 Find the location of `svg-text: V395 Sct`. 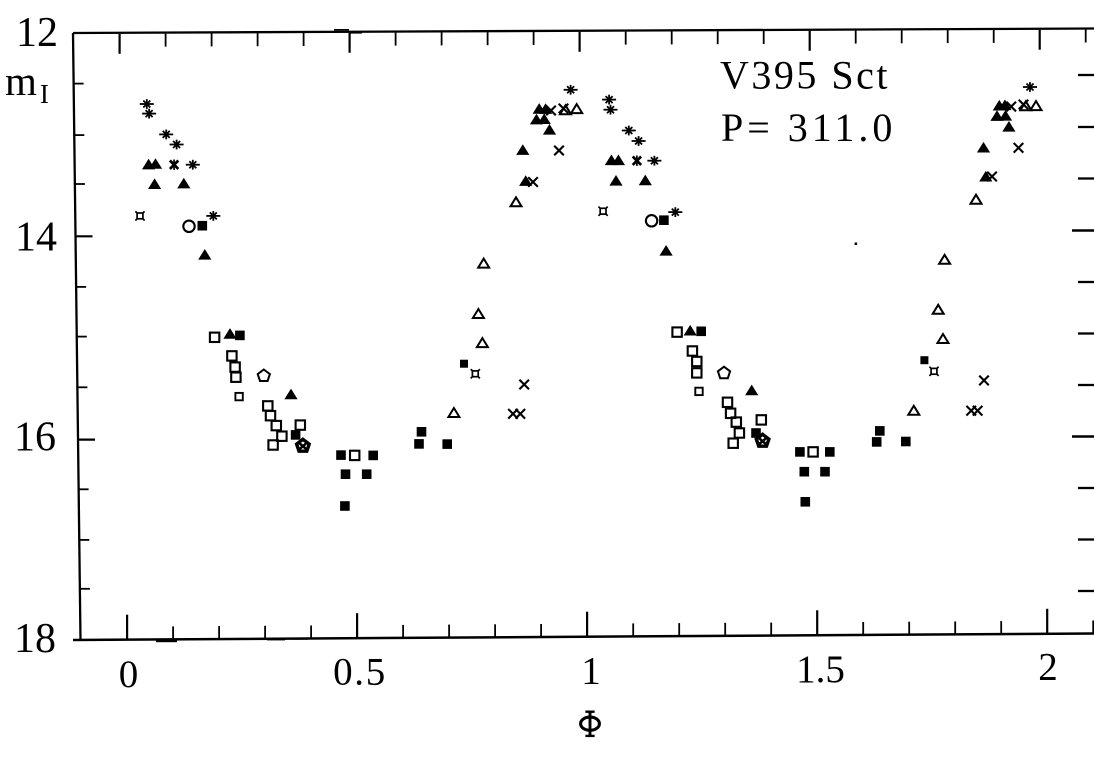

svg-text: V395 Sct is located at coordinates (805, 75).